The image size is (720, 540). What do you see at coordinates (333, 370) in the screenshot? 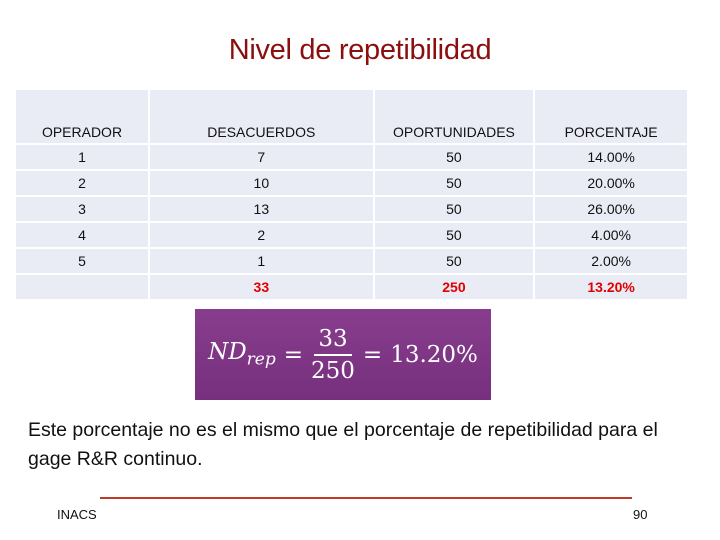
I see `formula-denominator: 250` at bounding box center [333, 370].